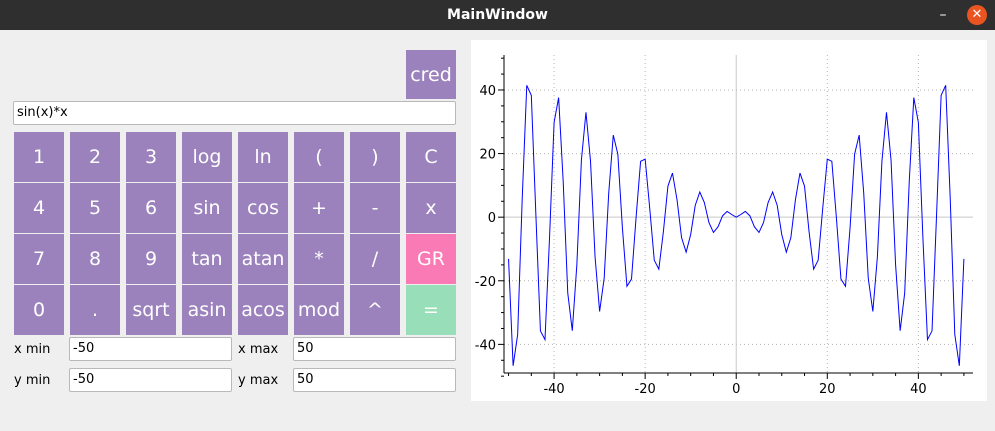 The height and width of the screenshot is (431, 995). Describe the element at coordinates (39, 259) in the screenshot. I see `key-7: 7` at that location.